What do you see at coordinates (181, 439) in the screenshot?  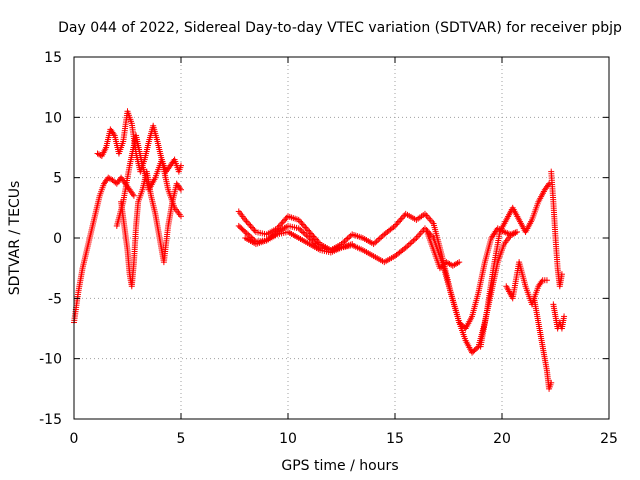 I see `x-tick-label: 5` at bounding box center [181, 439].